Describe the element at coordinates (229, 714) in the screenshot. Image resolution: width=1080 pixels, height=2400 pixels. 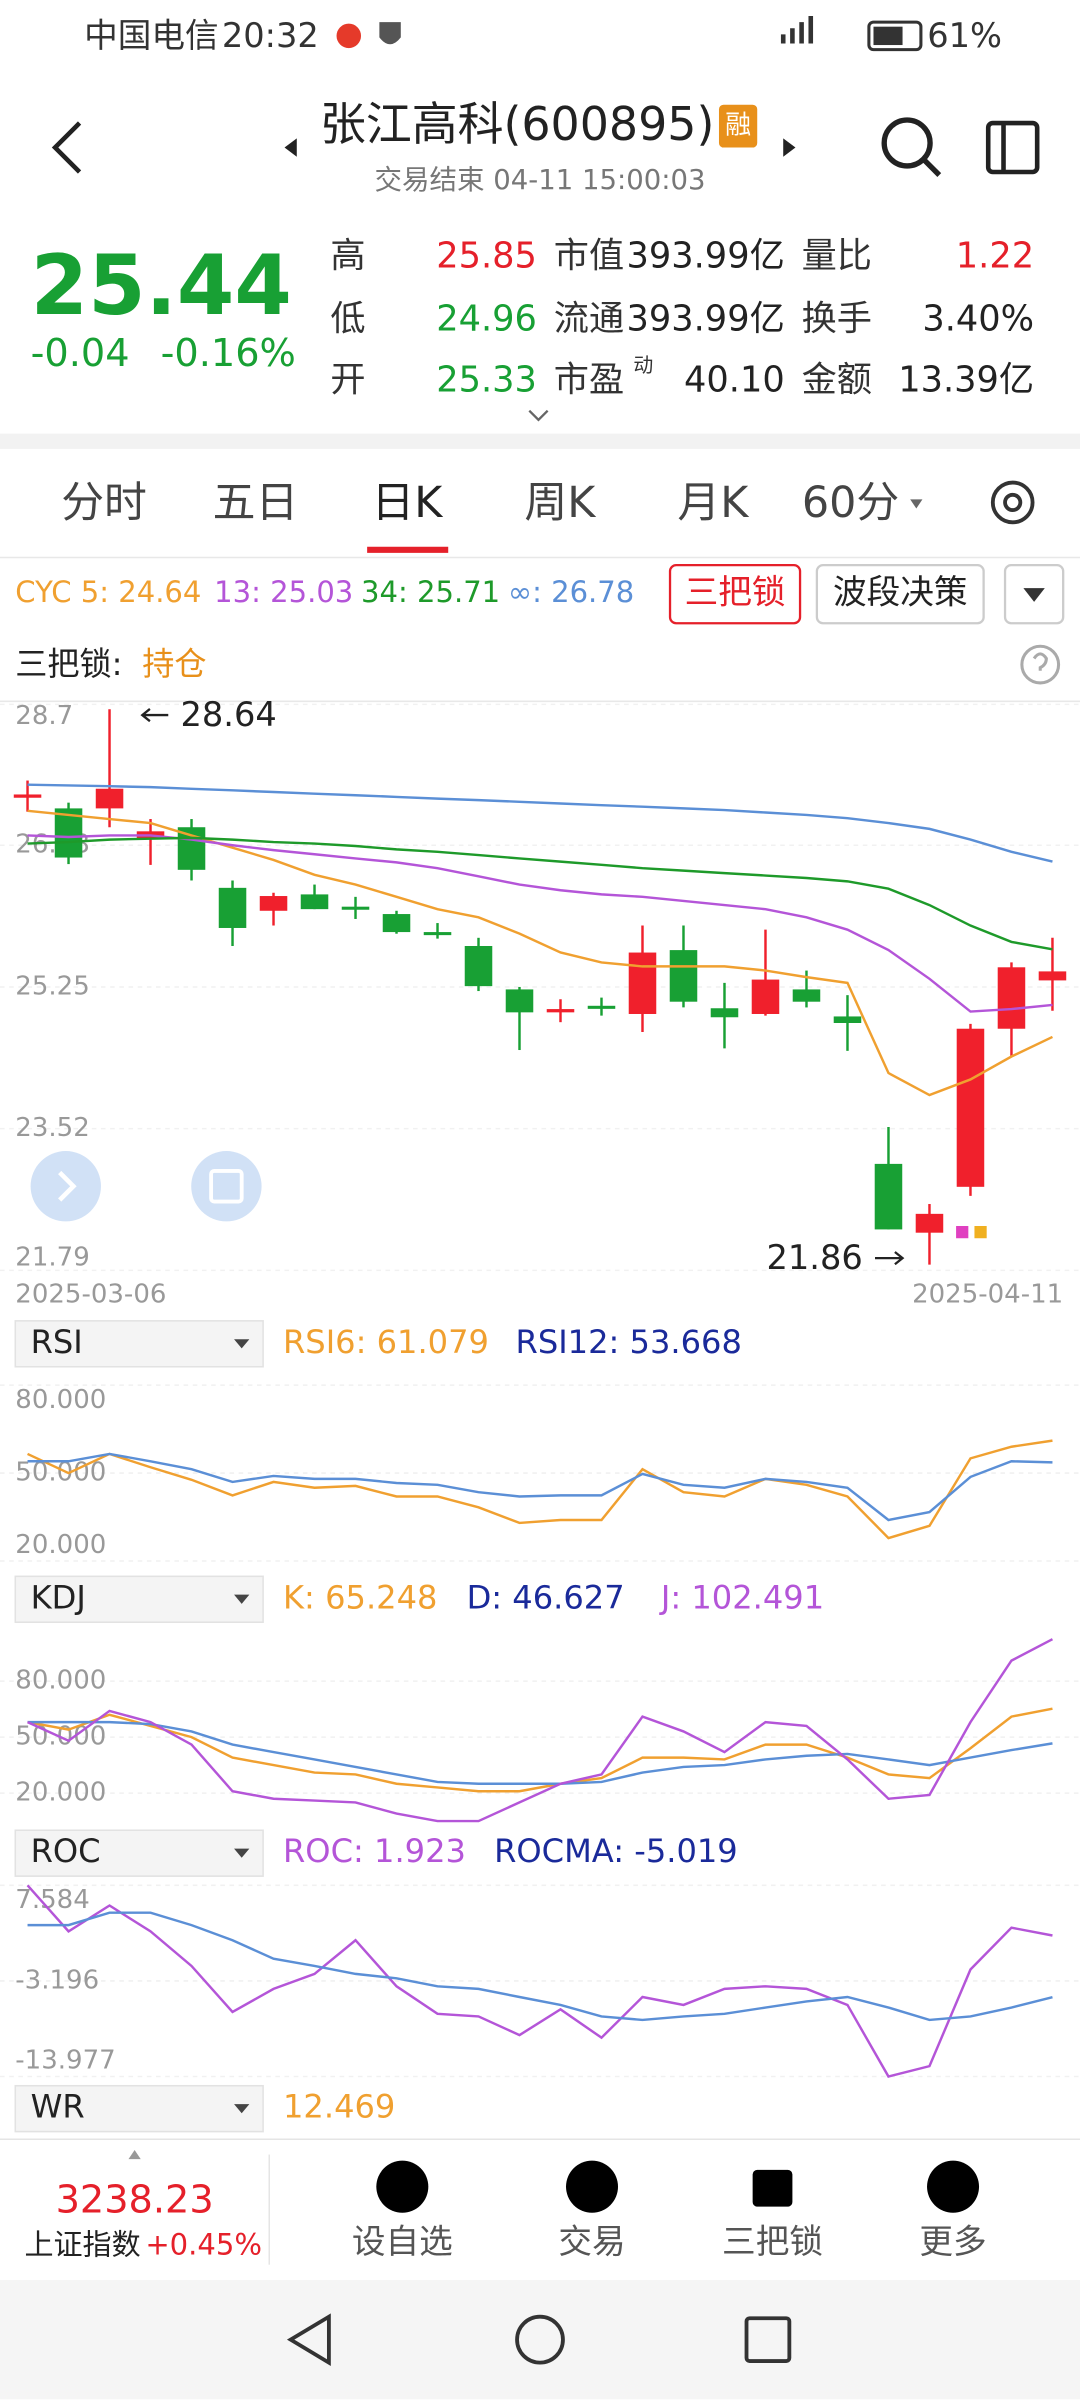
I see `high-annotation: 28.64` at that location.